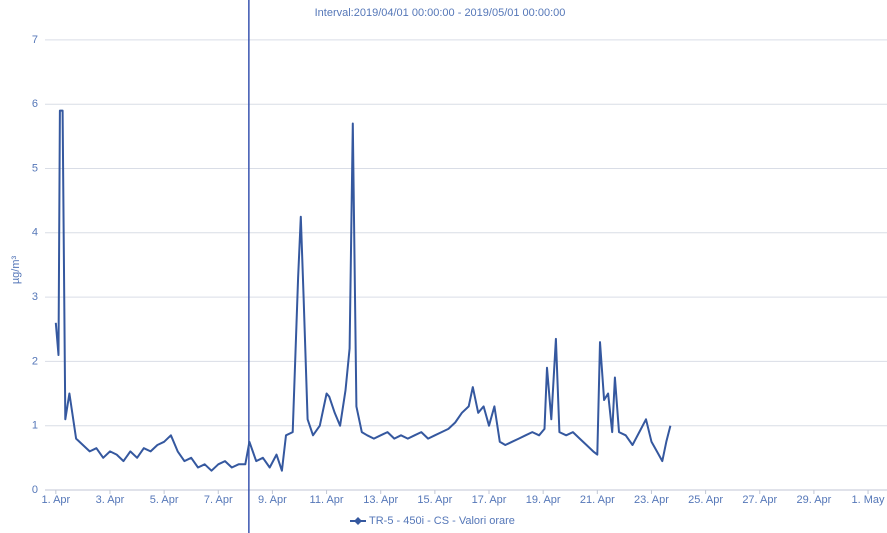  Describe the element at coordinates (35, 490) in the screenshot. I see `y-tick-label: 0` at that location.